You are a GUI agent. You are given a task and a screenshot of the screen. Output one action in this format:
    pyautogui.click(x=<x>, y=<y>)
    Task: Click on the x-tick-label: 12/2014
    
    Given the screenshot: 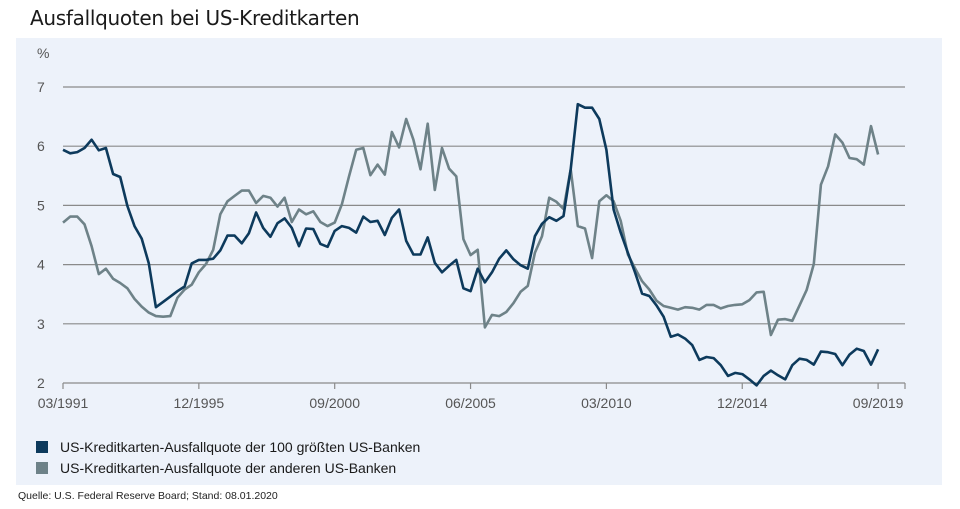 What is the action you would take?
    pyautogui.click(x=742, y=403)
    